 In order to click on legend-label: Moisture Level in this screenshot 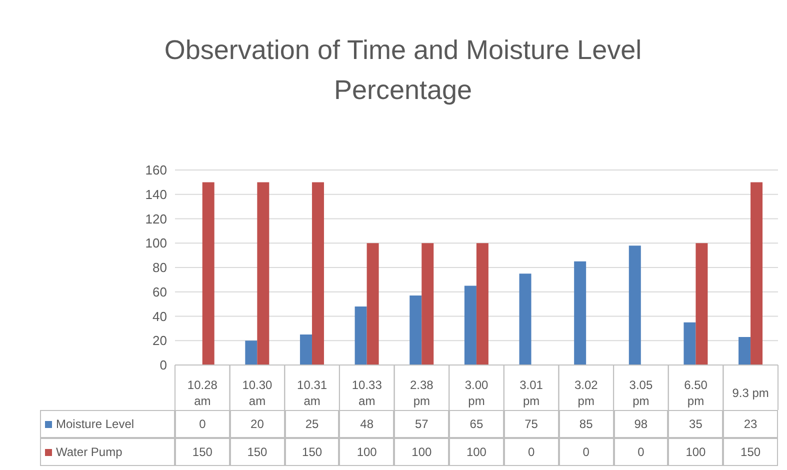, I will do `click(95, 424)`.